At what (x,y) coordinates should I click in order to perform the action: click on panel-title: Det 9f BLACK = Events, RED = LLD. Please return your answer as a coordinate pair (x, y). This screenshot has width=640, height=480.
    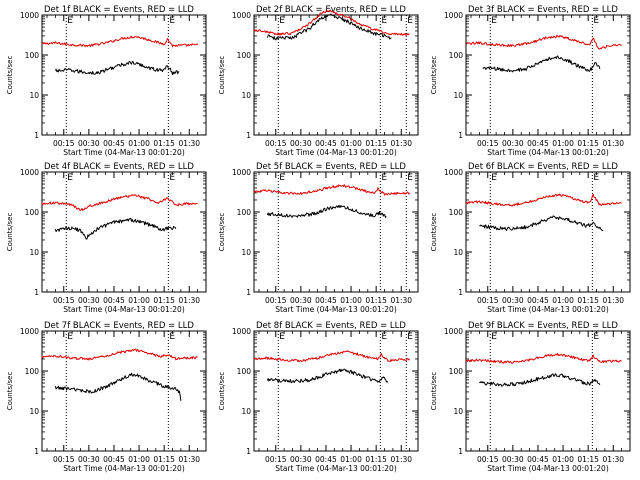
    Looking at the image, I should click on (543, 326).